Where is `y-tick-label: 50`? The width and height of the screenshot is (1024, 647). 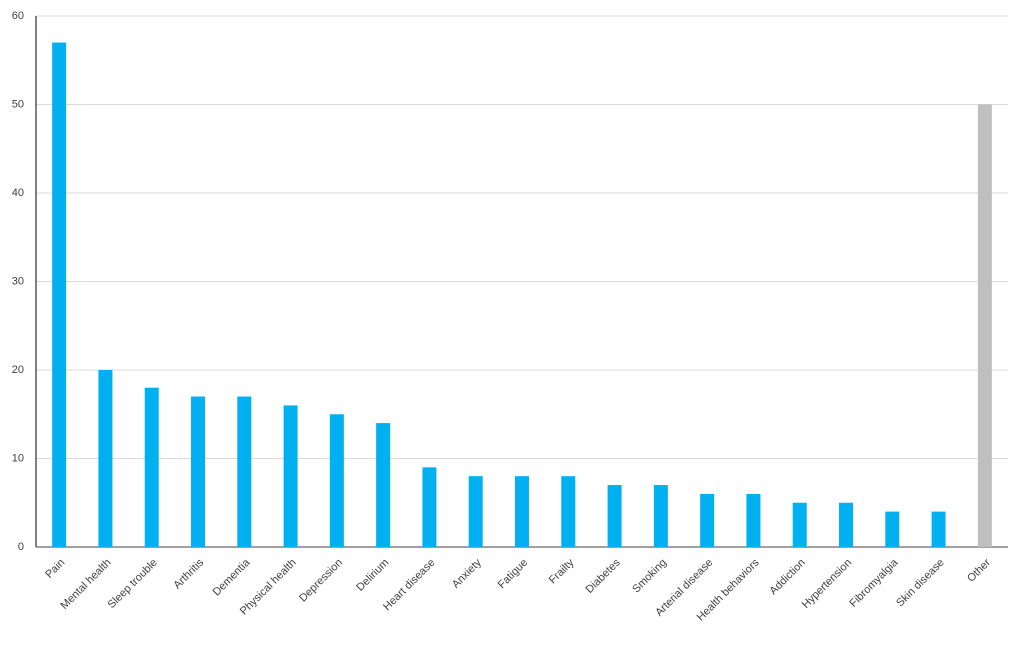
y-tick-label: 50 is located at coordinates (18, 104).